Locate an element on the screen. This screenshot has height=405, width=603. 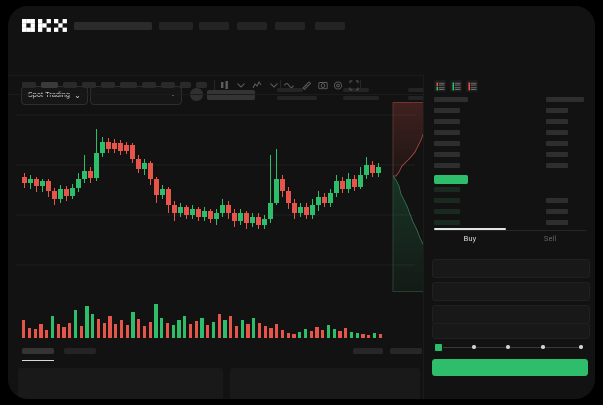
fullscreen-icon is located at coordinates (354, 85).